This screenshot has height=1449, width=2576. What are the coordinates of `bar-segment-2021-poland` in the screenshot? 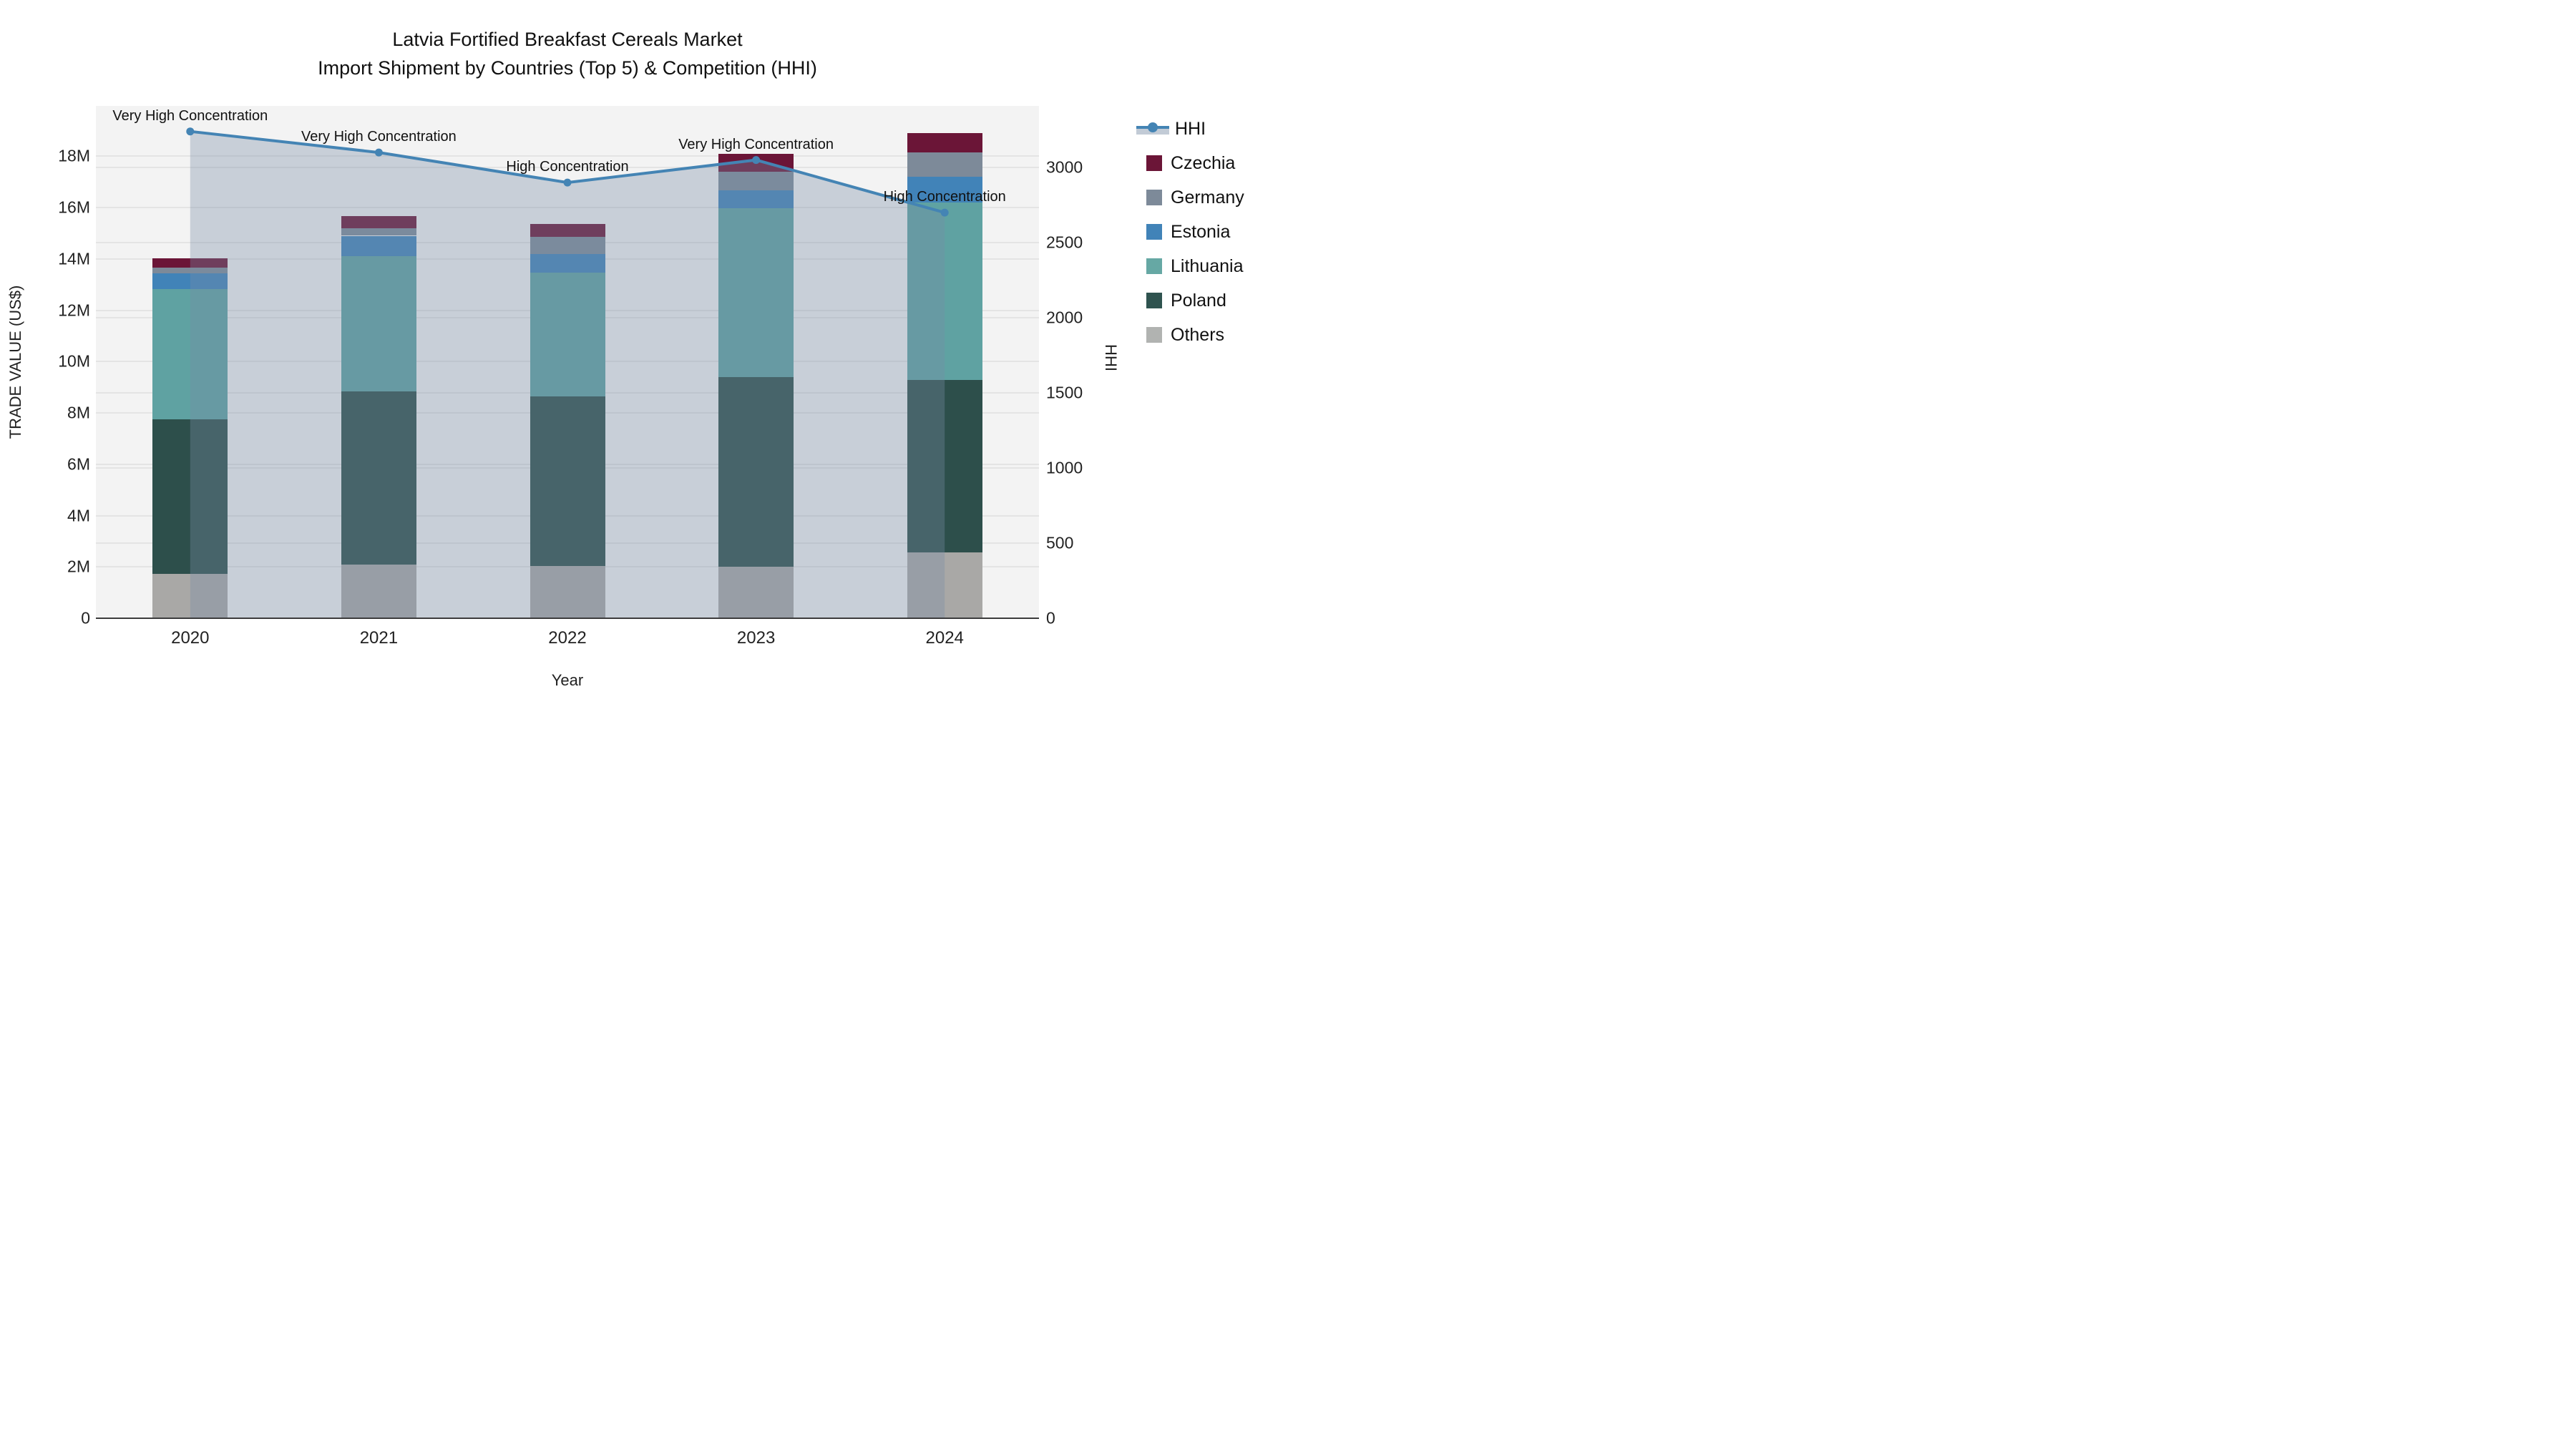 It's located at (378, 478).